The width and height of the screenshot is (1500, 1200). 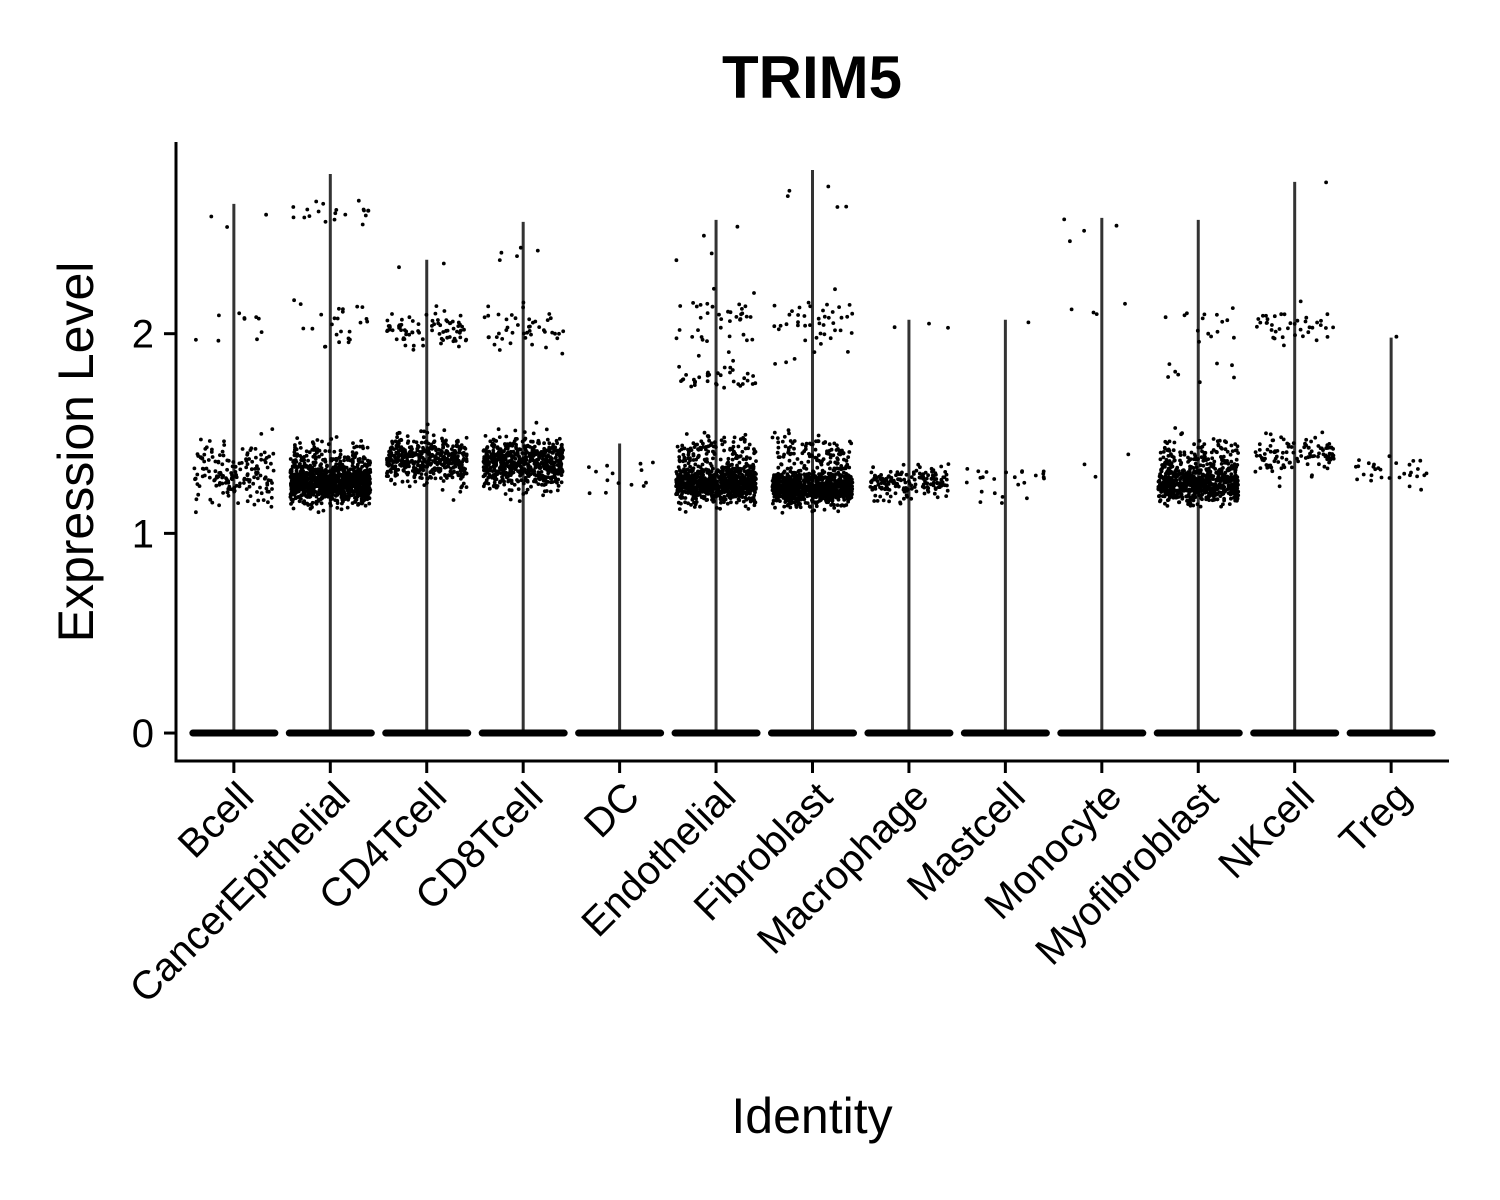 What do you see at coordinates (330, 356) in the screenshot?
I see `points-CancerEpithelial` at bounding box center [330, 356].